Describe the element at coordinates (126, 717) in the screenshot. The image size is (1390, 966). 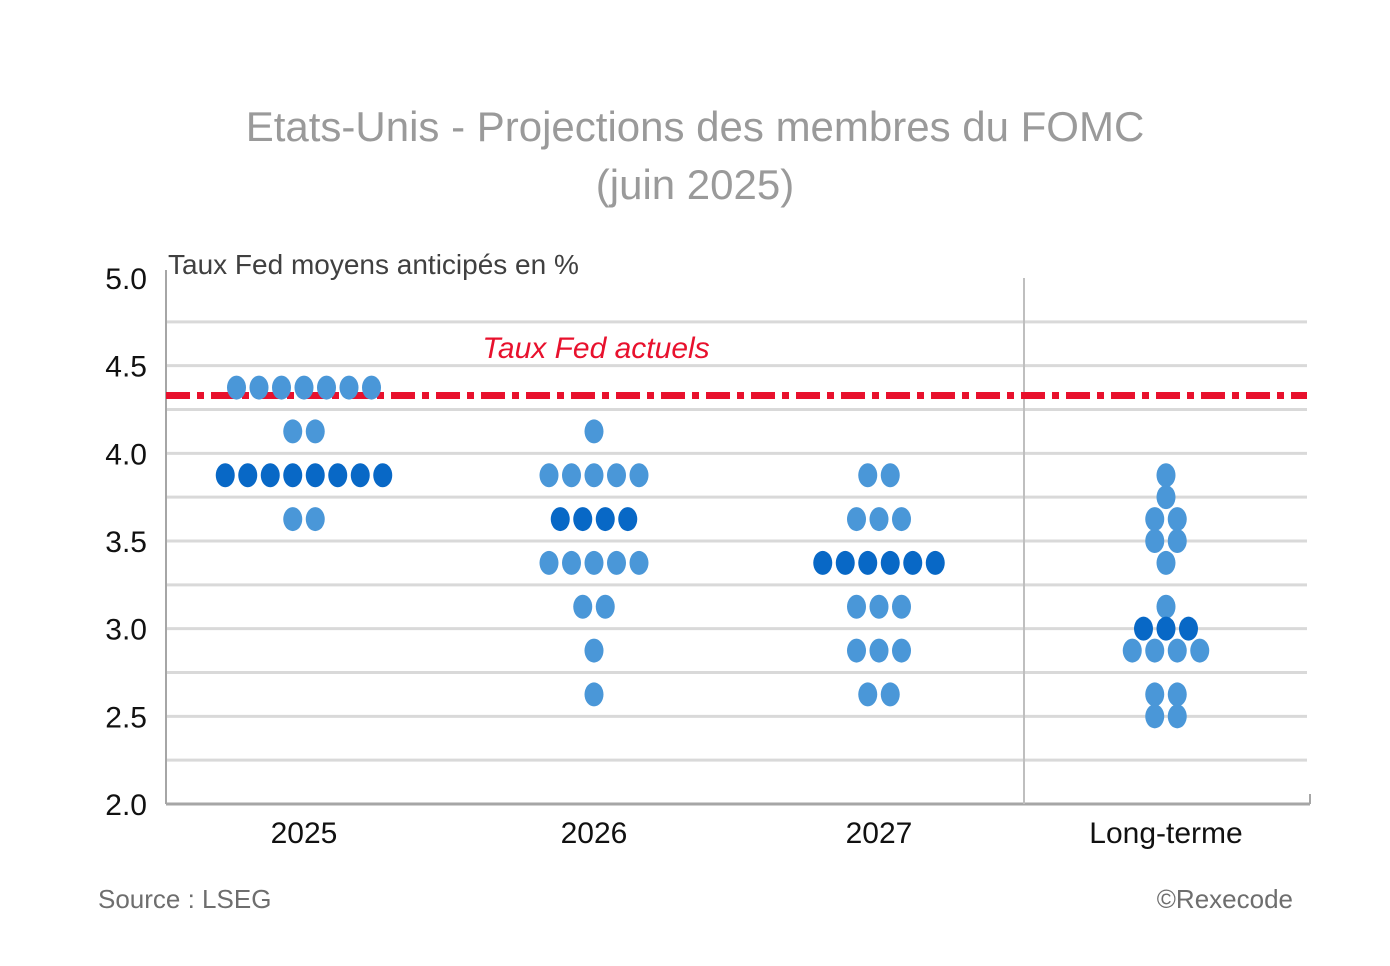
I see `y-tick-label: 2.5` at that location.